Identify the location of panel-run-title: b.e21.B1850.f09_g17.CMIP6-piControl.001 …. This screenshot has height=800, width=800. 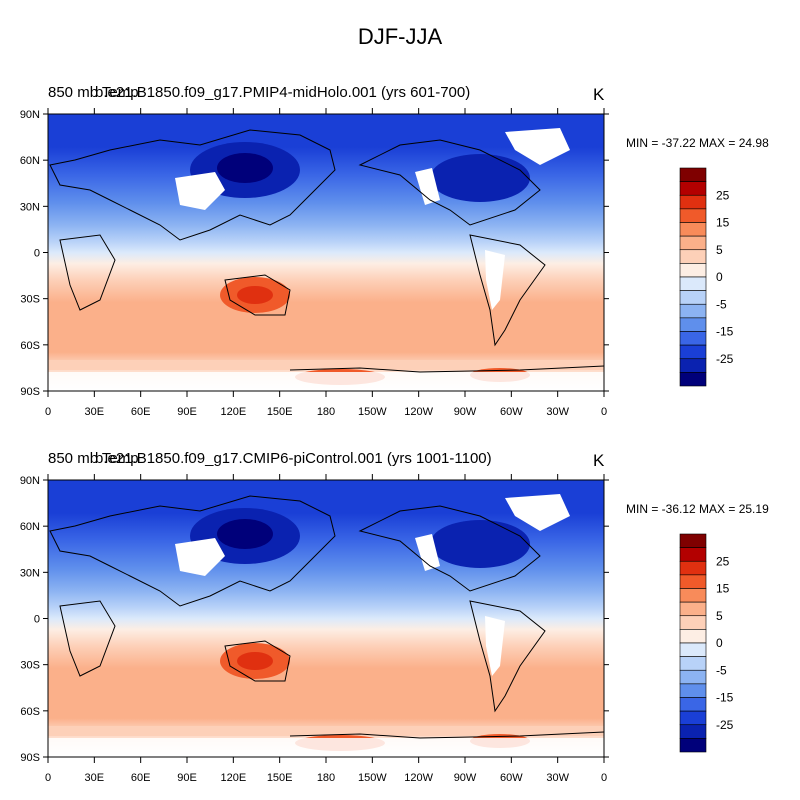
(293, 458).